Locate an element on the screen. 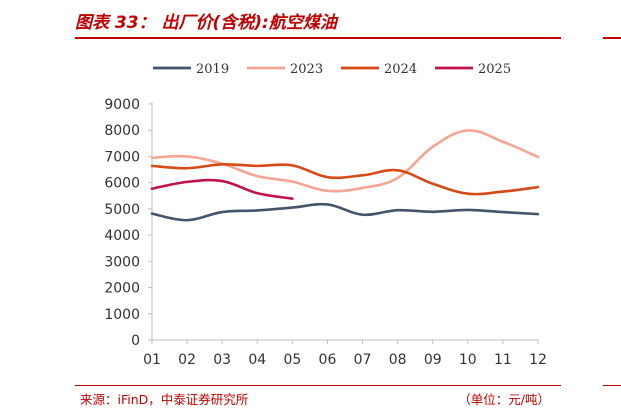 The height and width of the screenshot is (417, 621). legend-label-2024: 2024 is located at coordinates (400, 69).